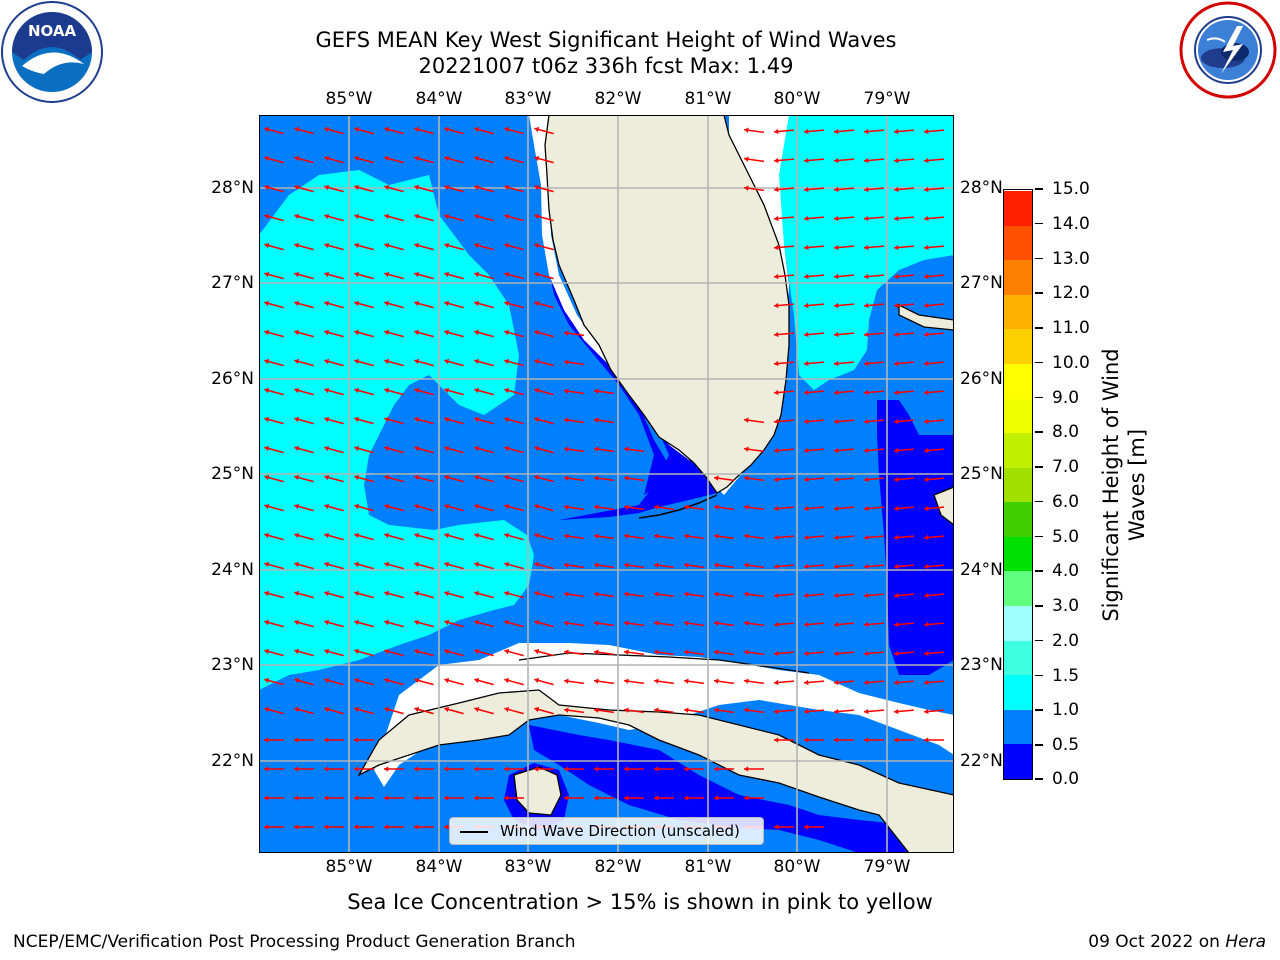  Describe the element at coordinates (655, 771) in the screenshot. I see `cuba-land` at that location.